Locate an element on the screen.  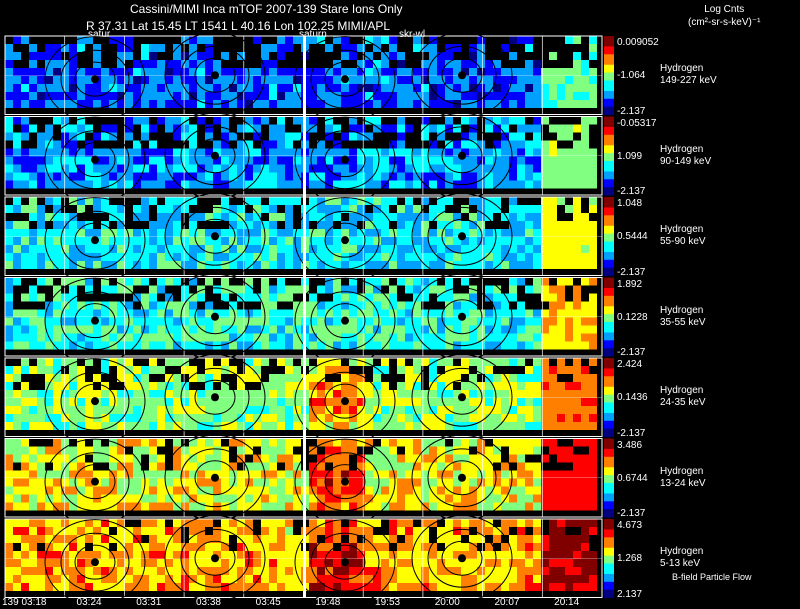
footnote: B-field Particle Flow is located at coordinates (712, 577).